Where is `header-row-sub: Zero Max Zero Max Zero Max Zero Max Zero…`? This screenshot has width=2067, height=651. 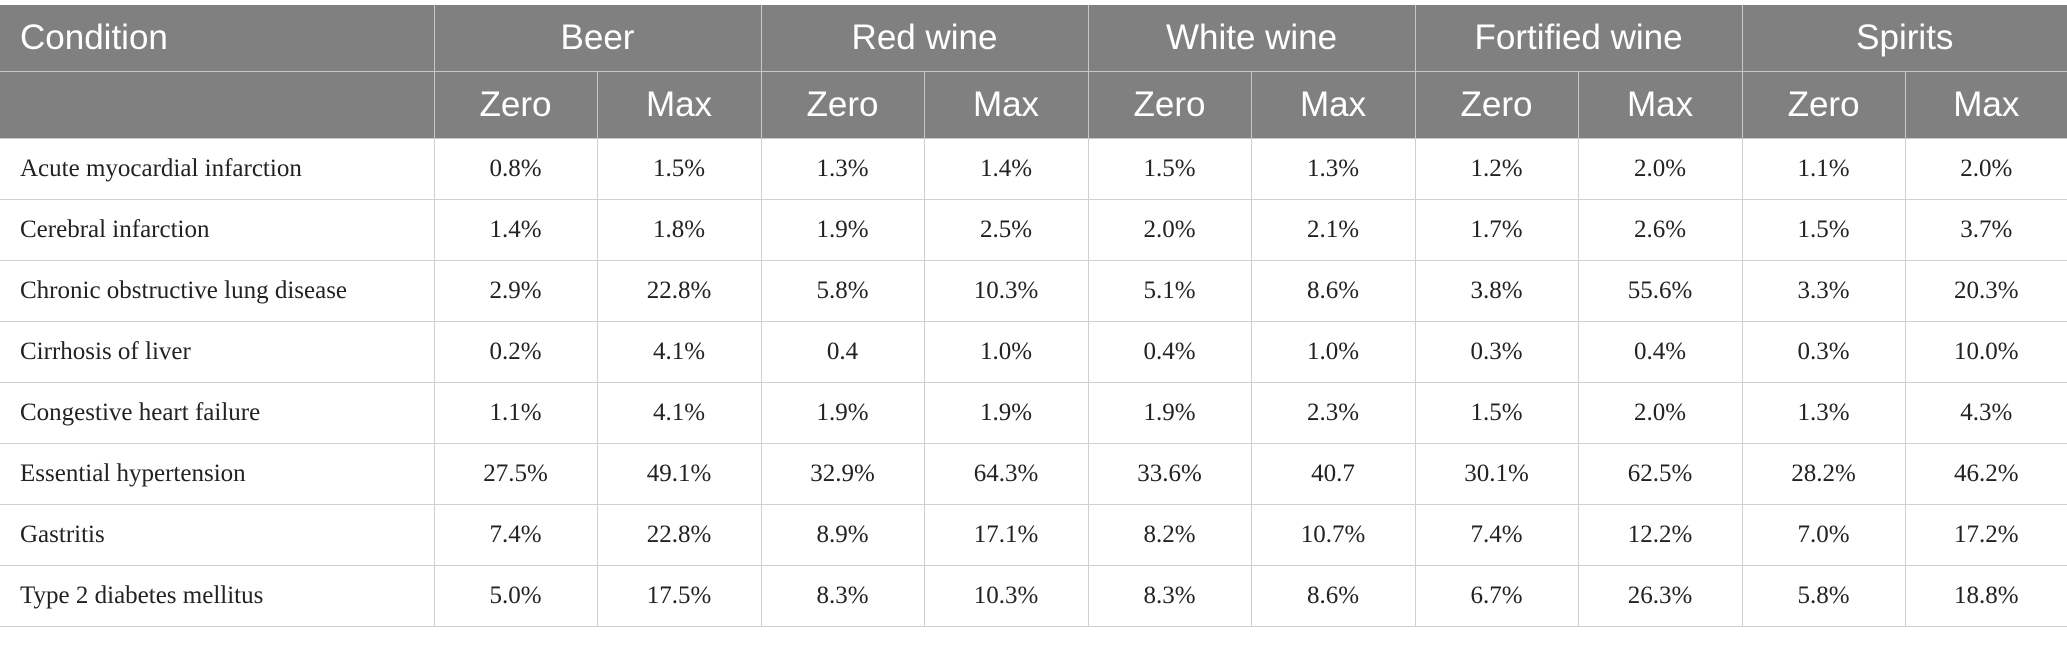
header-row-sub: Zero Max Zero Max Zero Max Zero Max Zero… is located at coordinates (1033, 105).